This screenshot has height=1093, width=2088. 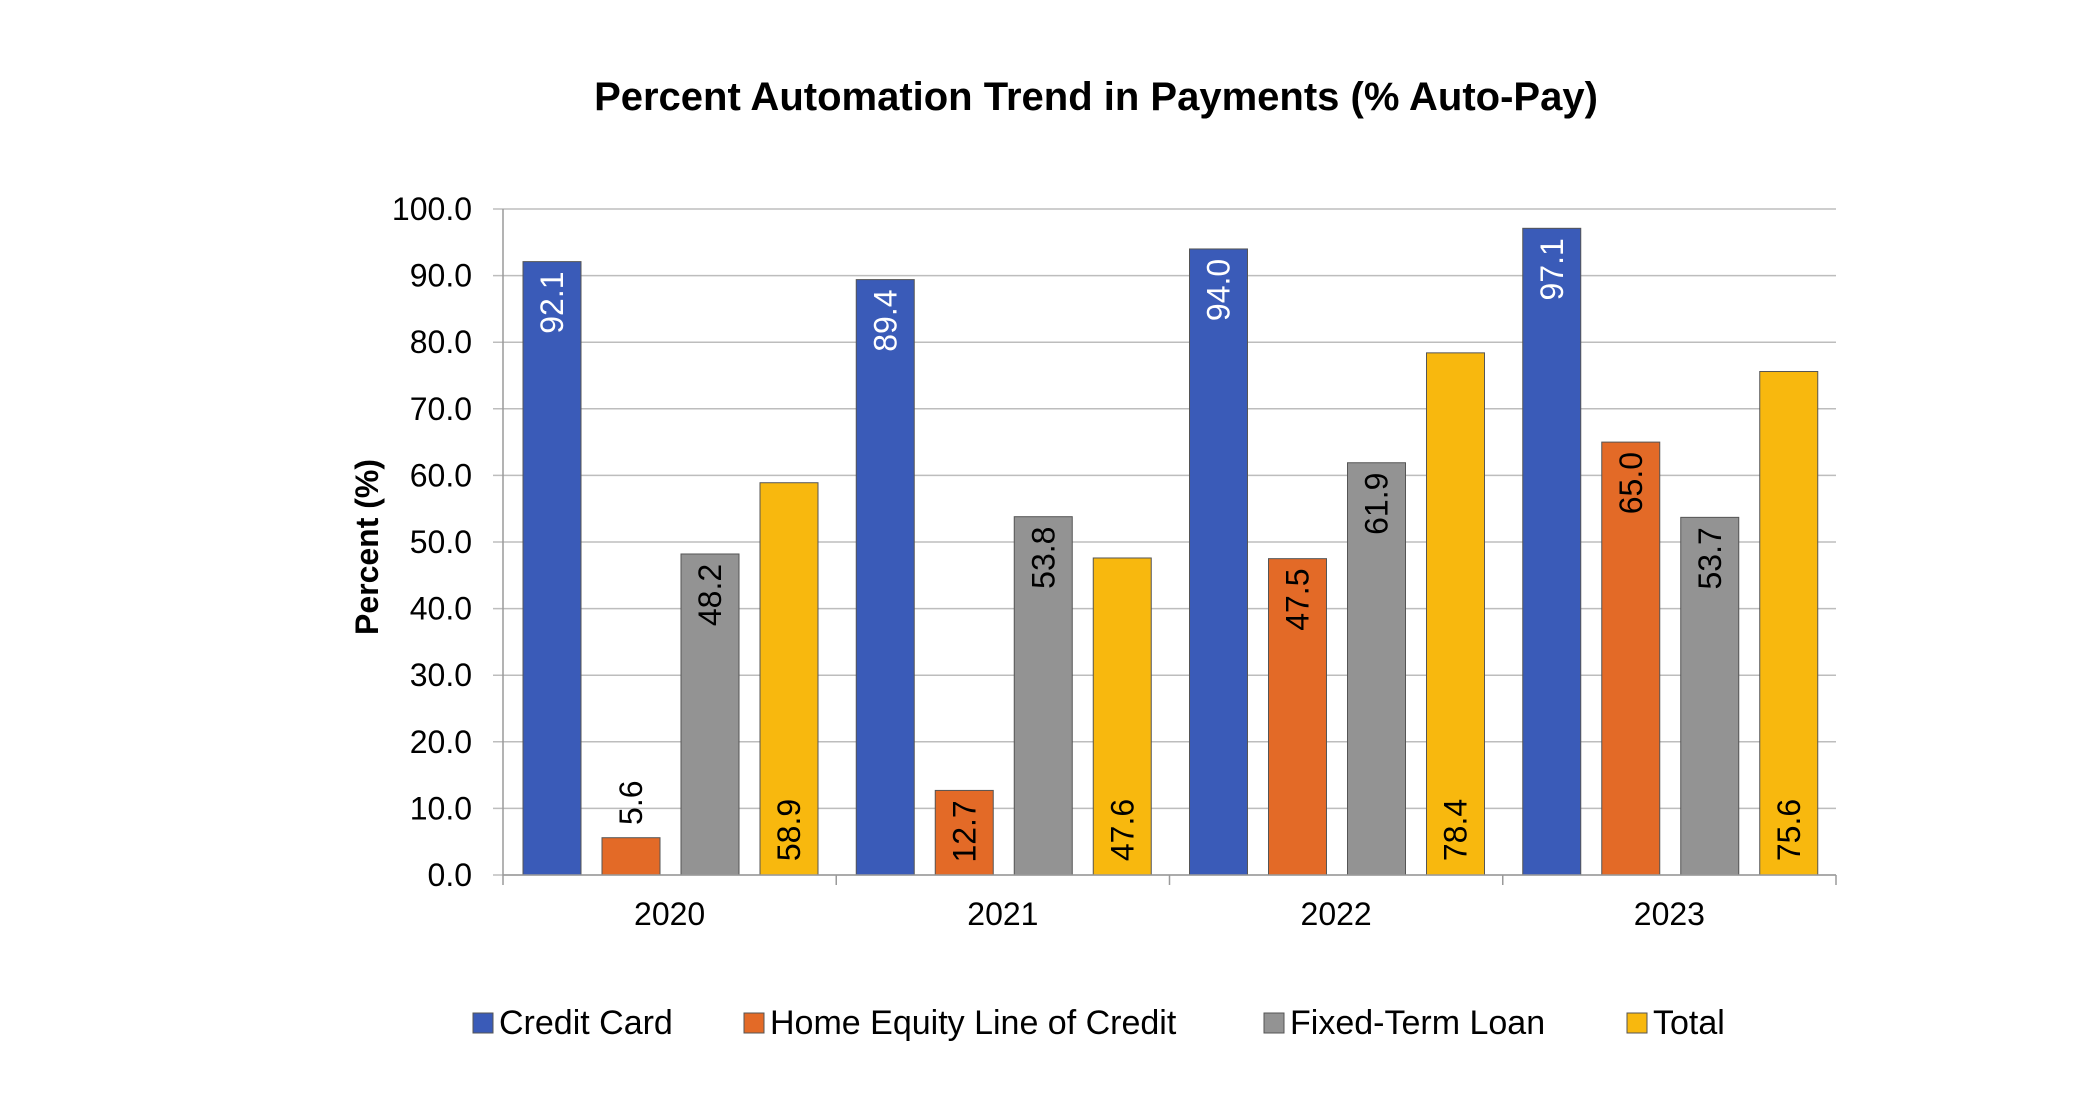 I want to click on data-label: 58.9, so click(x=789, y=830).